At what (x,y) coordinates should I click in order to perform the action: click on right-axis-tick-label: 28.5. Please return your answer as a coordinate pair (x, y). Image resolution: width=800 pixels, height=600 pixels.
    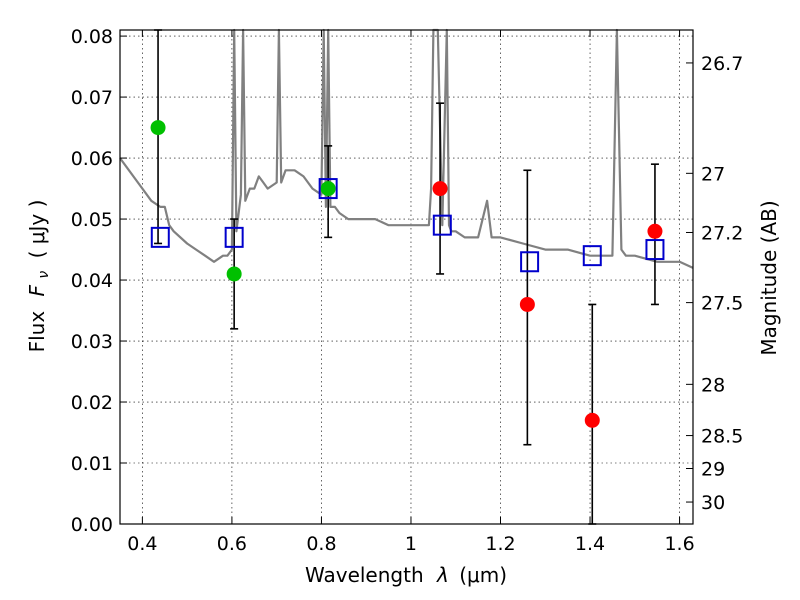
    Looking at the image, I should click on (722, 437).